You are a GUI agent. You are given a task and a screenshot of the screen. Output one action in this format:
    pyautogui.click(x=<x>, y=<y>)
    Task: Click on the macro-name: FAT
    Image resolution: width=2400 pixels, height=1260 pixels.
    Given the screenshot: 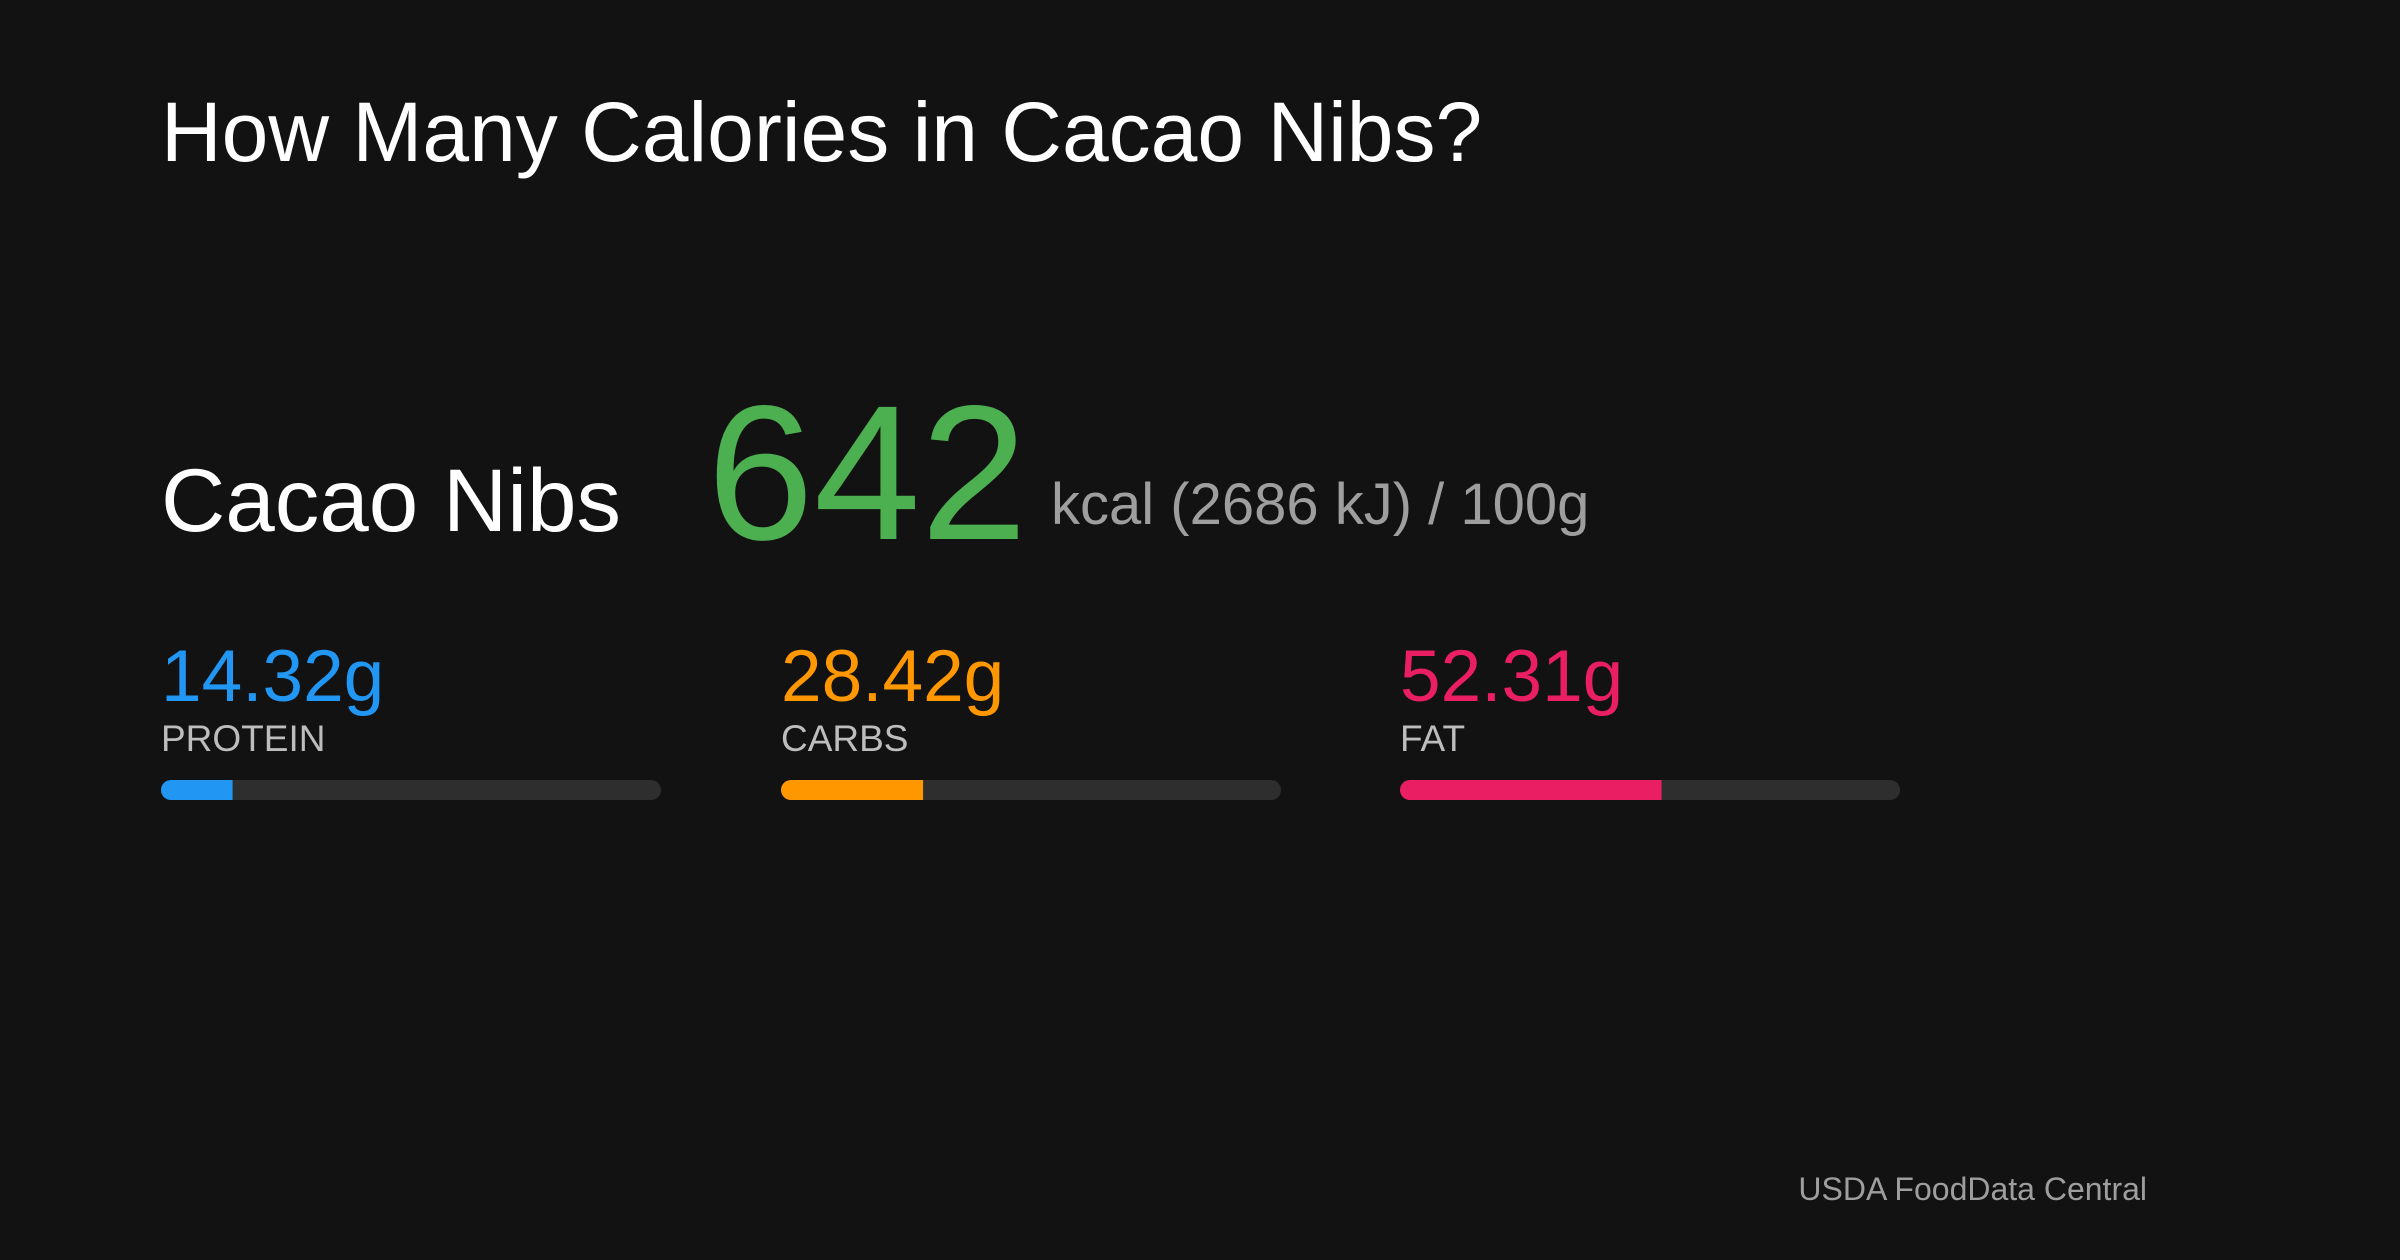 What is the action you would take?
    pyautogui.click(x=1432, y=738)
    